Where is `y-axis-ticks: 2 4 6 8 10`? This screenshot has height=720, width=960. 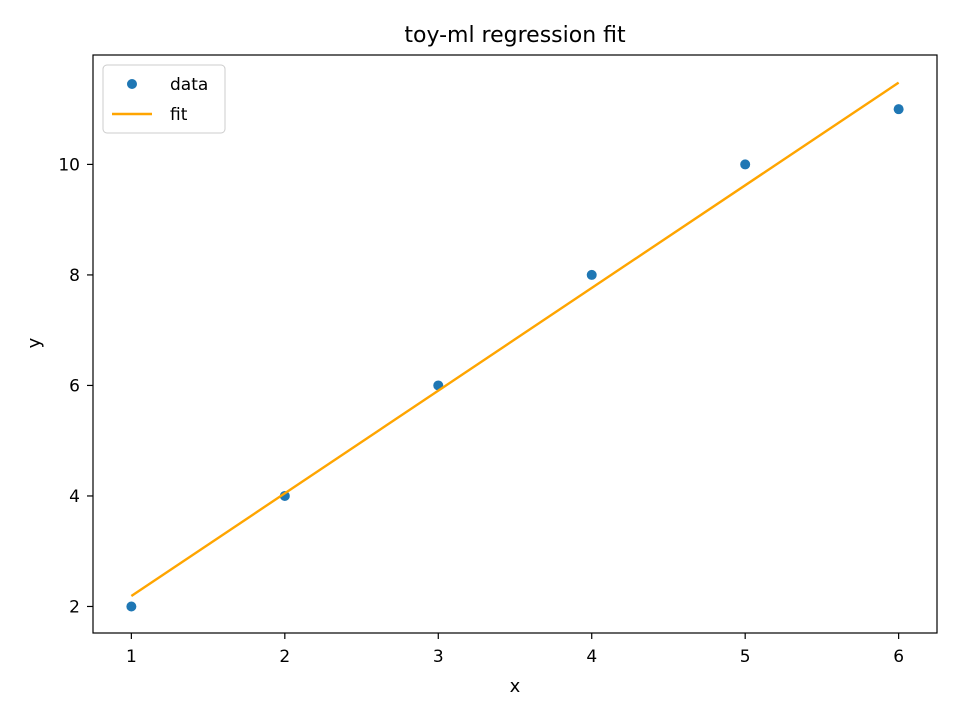 y-axis-ticks: 2 4 6 8 10 is located at coordinates (75, 386).